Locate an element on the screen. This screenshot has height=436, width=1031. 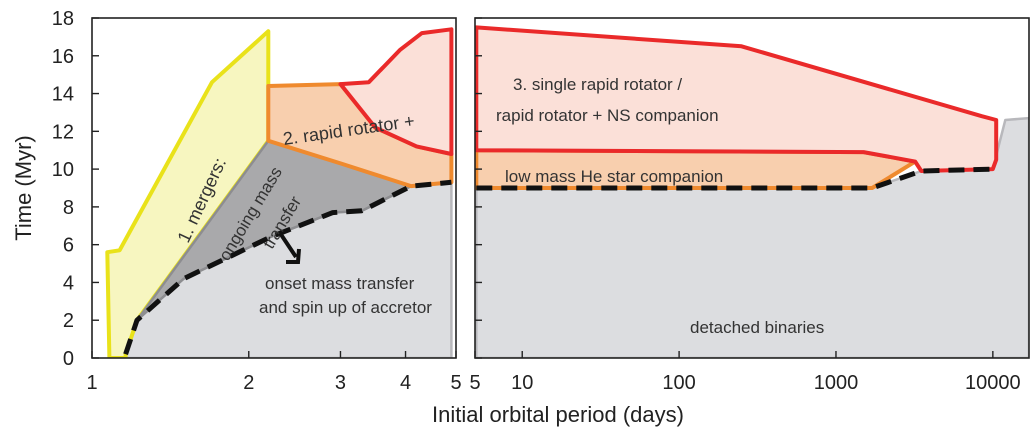
y-tick-label: 2 is located at coordinates (68, 321).